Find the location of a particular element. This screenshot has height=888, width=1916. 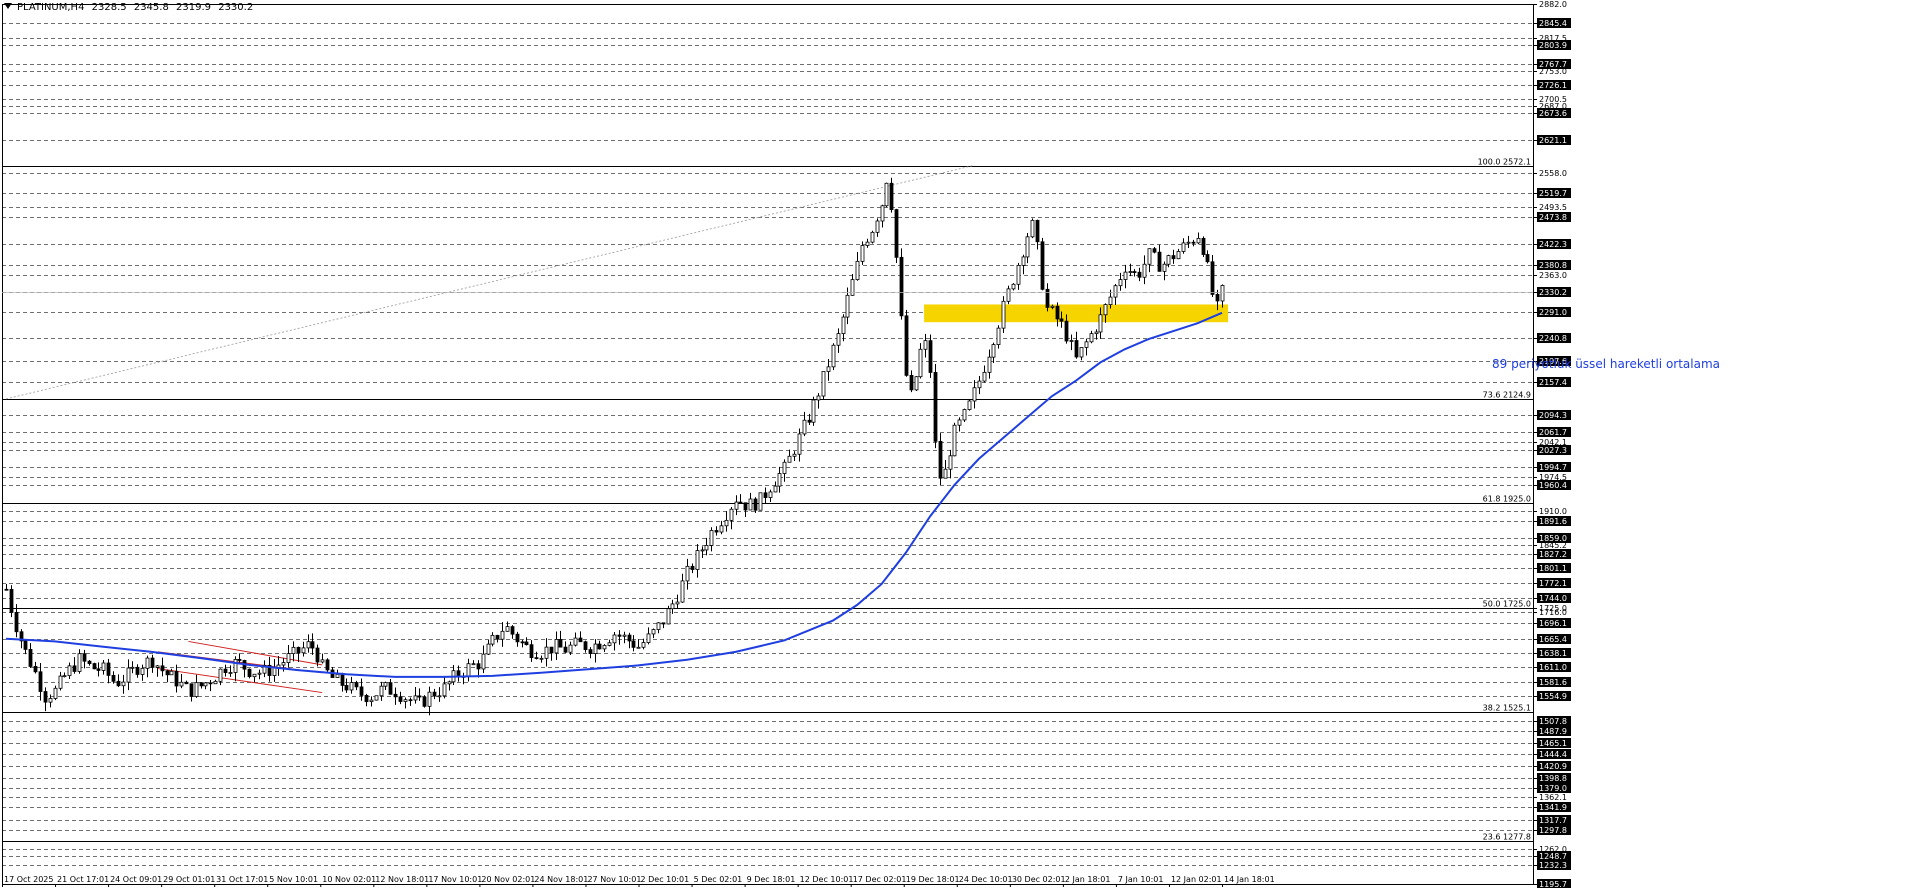

price-tick-label: 1960.4 is located at coordinates (1553, 485).